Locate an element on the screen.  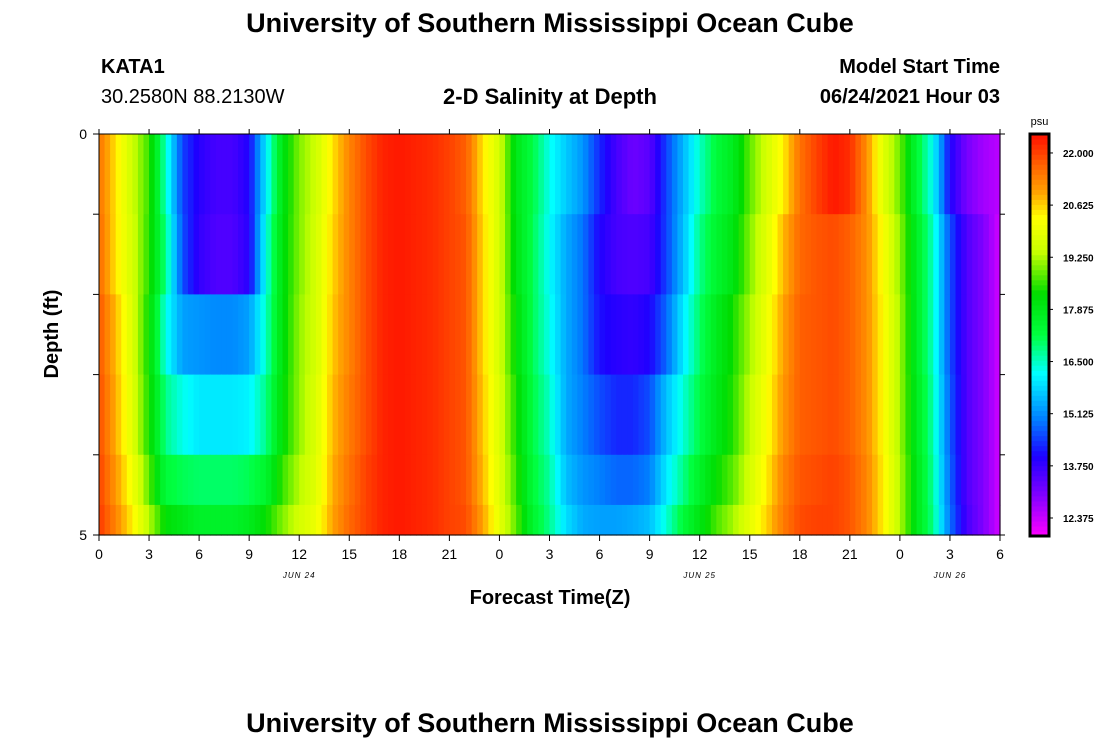
day-label: JUN 24 is located at coordinates (299, 575).